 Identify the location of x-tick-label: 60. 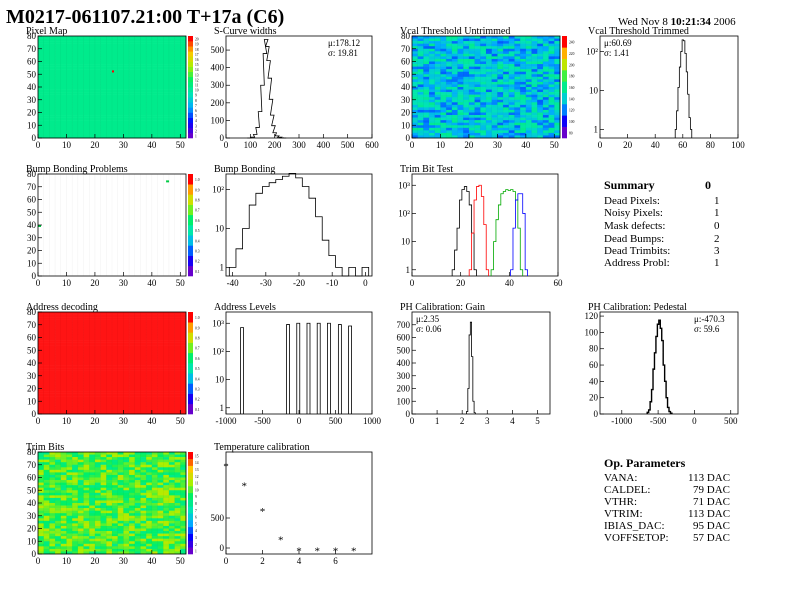
(683, 145).